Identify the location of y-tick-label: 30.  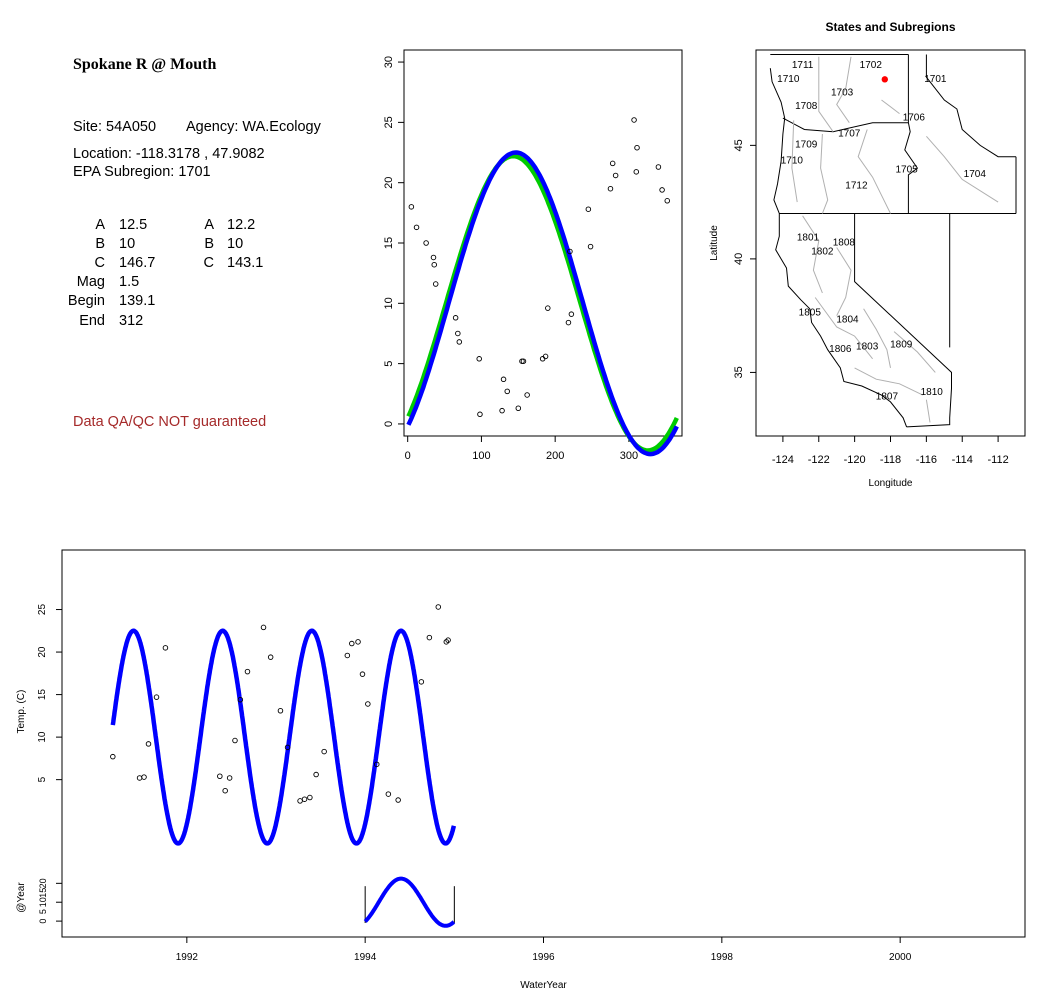
(389, 62).